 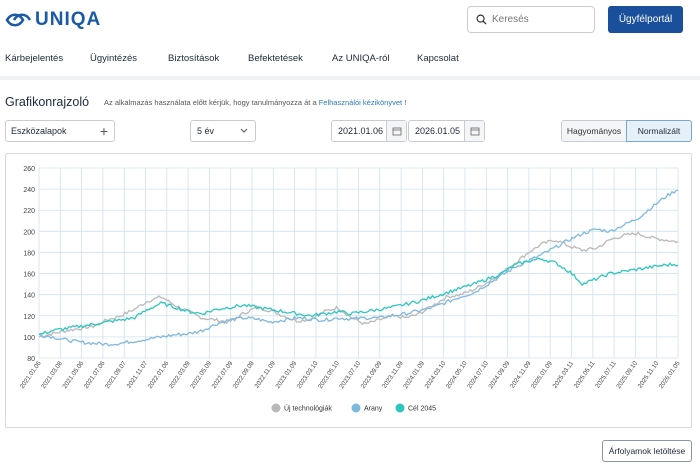 I want to click on legend-label: Cél 2045, so click(x=422, y=409).